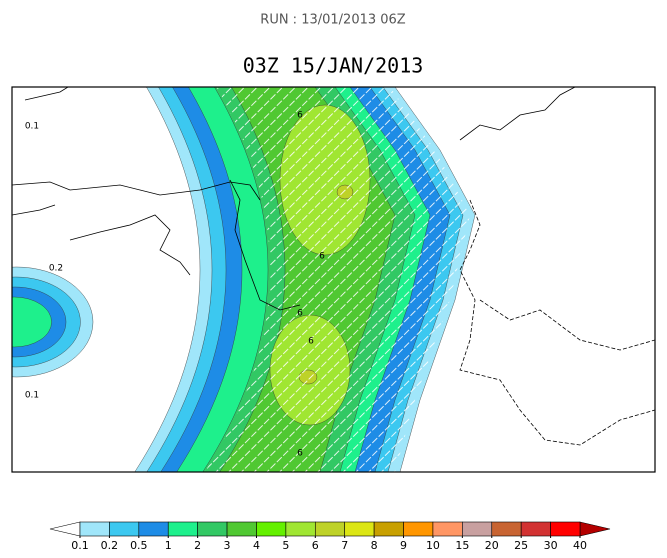 The image size is (667, 558). What do you see at coordinates (56, 269) in the screenshot?
I see `contour-label: 0.2` at bounding box center [56, 269].